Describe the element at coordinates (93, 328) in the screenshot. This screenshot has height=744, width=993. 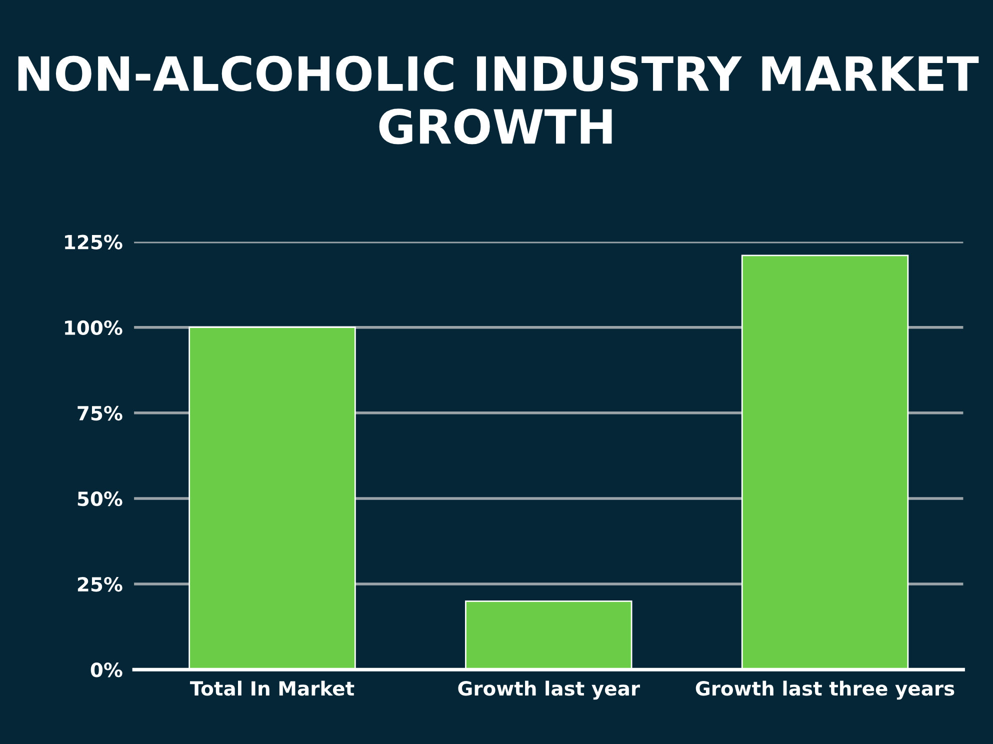
I see `y-tick-label: 100%` at that location.